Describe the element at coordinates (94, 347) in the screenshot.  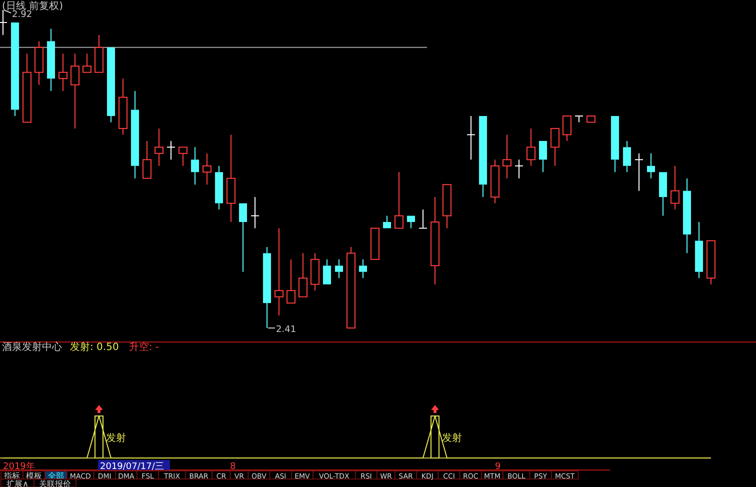
I see `chart-subtitle: 发射: 0.50` at that location.